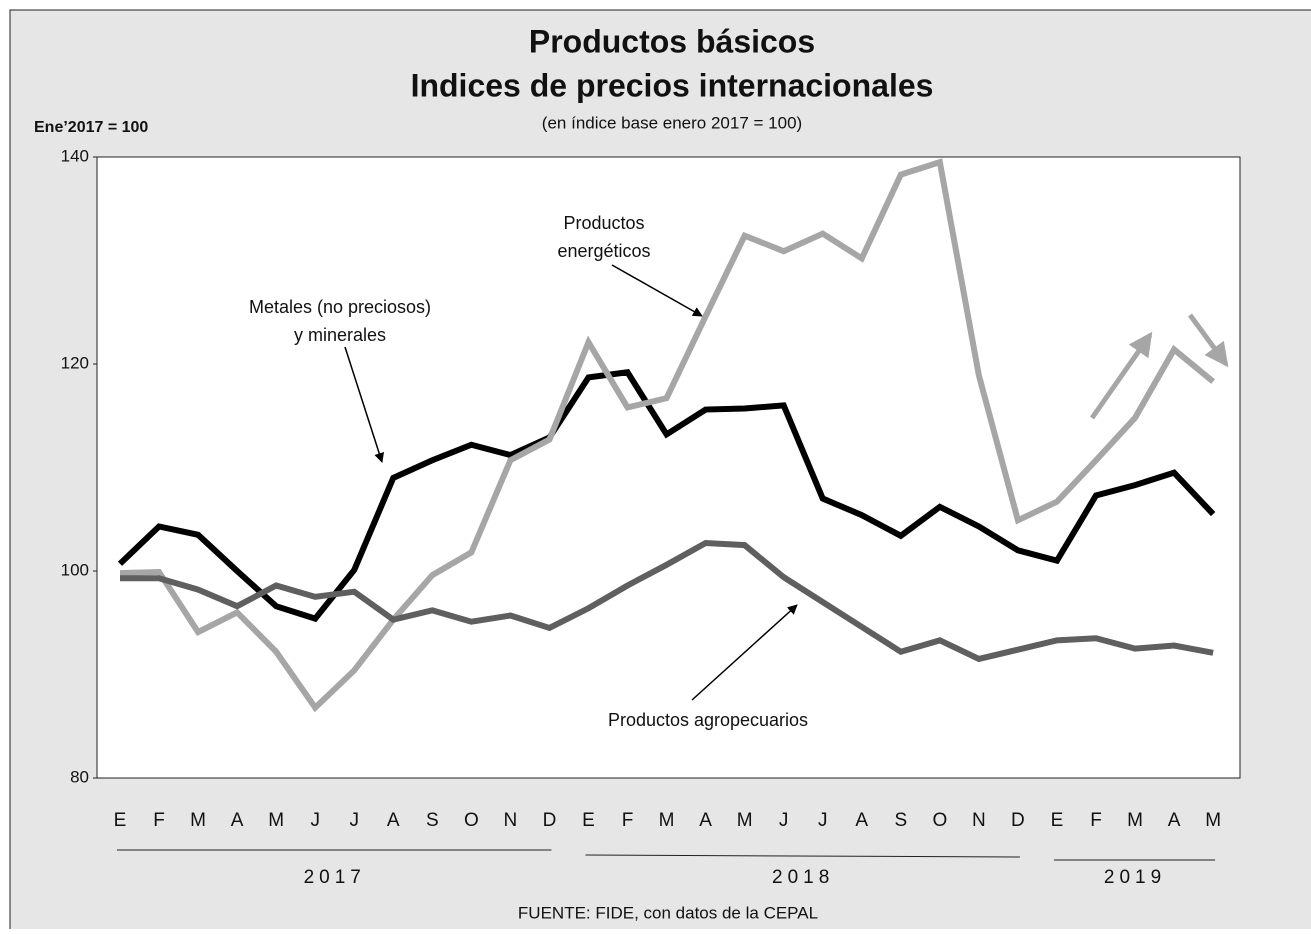 The height and width of the screenshot is (934, 1311). I want to click on year-bracket, so click(802, 856).